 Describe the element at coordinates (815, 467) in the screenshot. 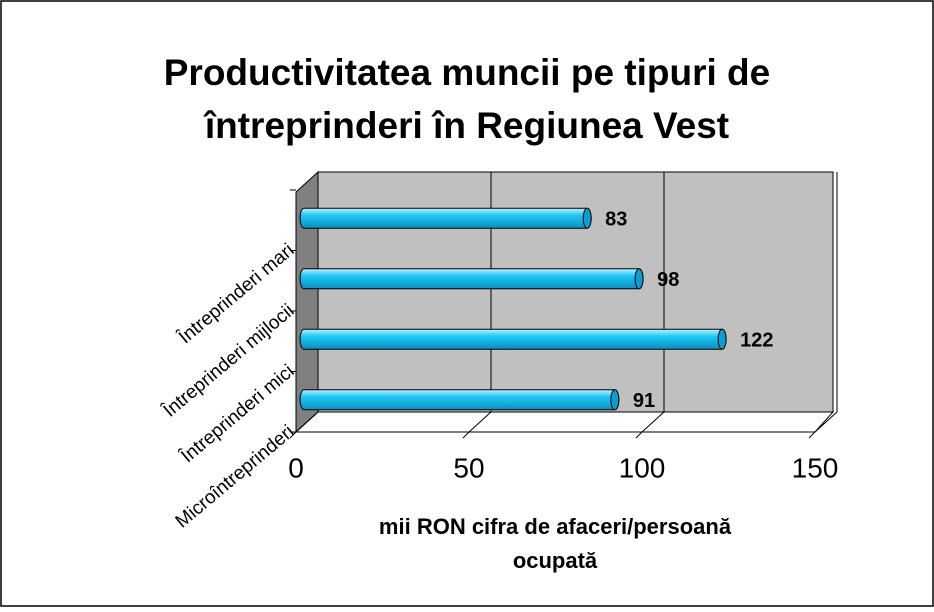

I see `x-tick-label: 150` at that location.